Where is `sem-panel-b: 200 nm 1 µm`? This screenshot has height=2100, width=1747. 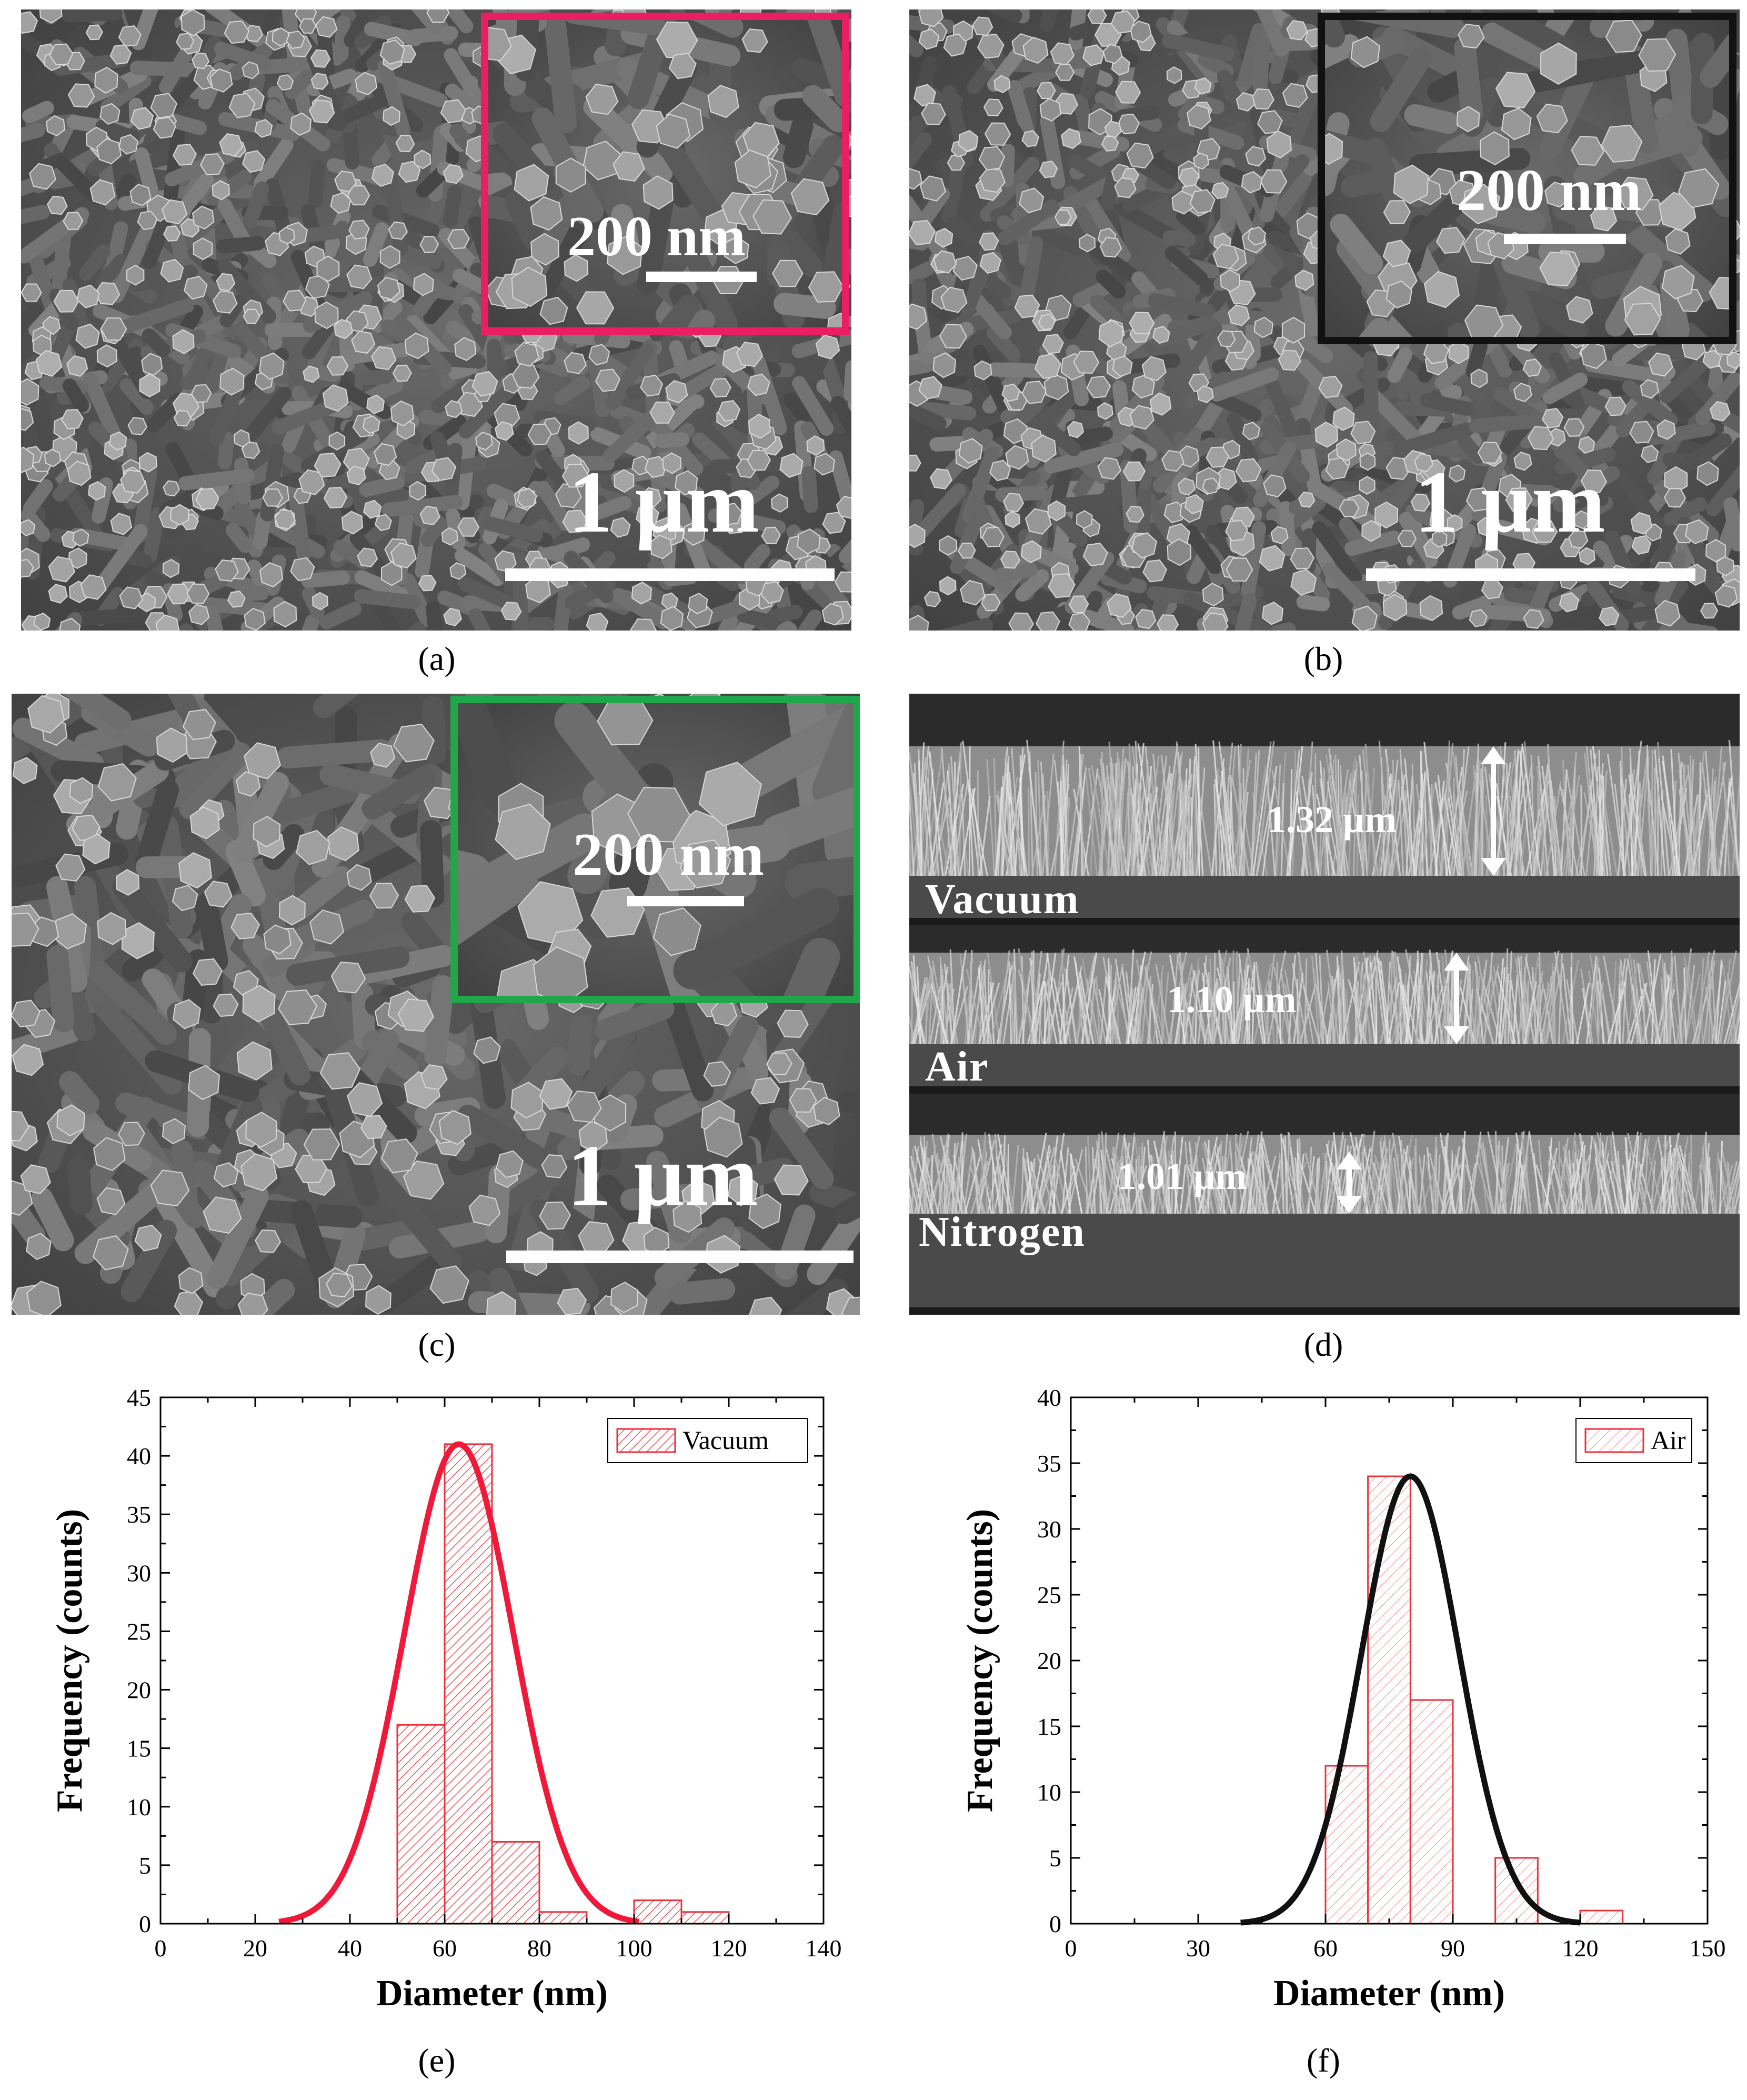
sem-panel-b: 200 nm 1 µm is located at coordinates (1324, 320).